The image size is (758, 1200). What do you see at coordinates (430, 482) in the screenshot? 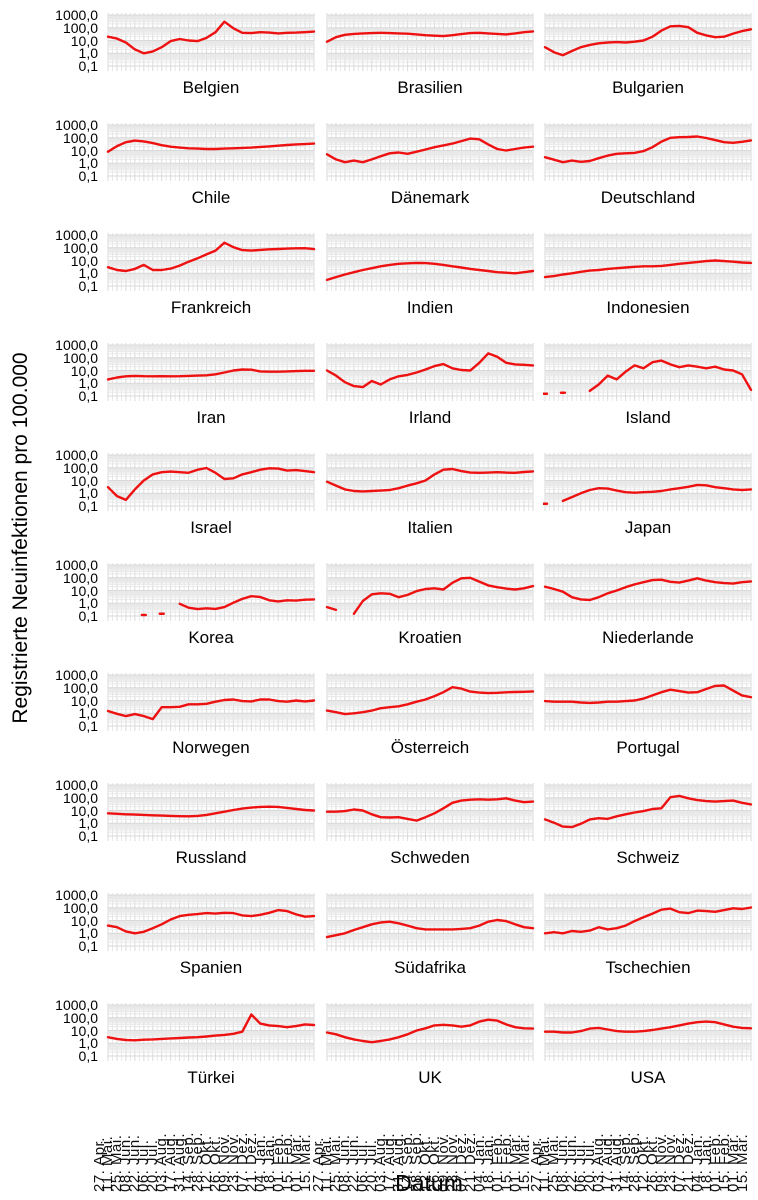
I see `panel-italien` at bounding box center [430, 482].